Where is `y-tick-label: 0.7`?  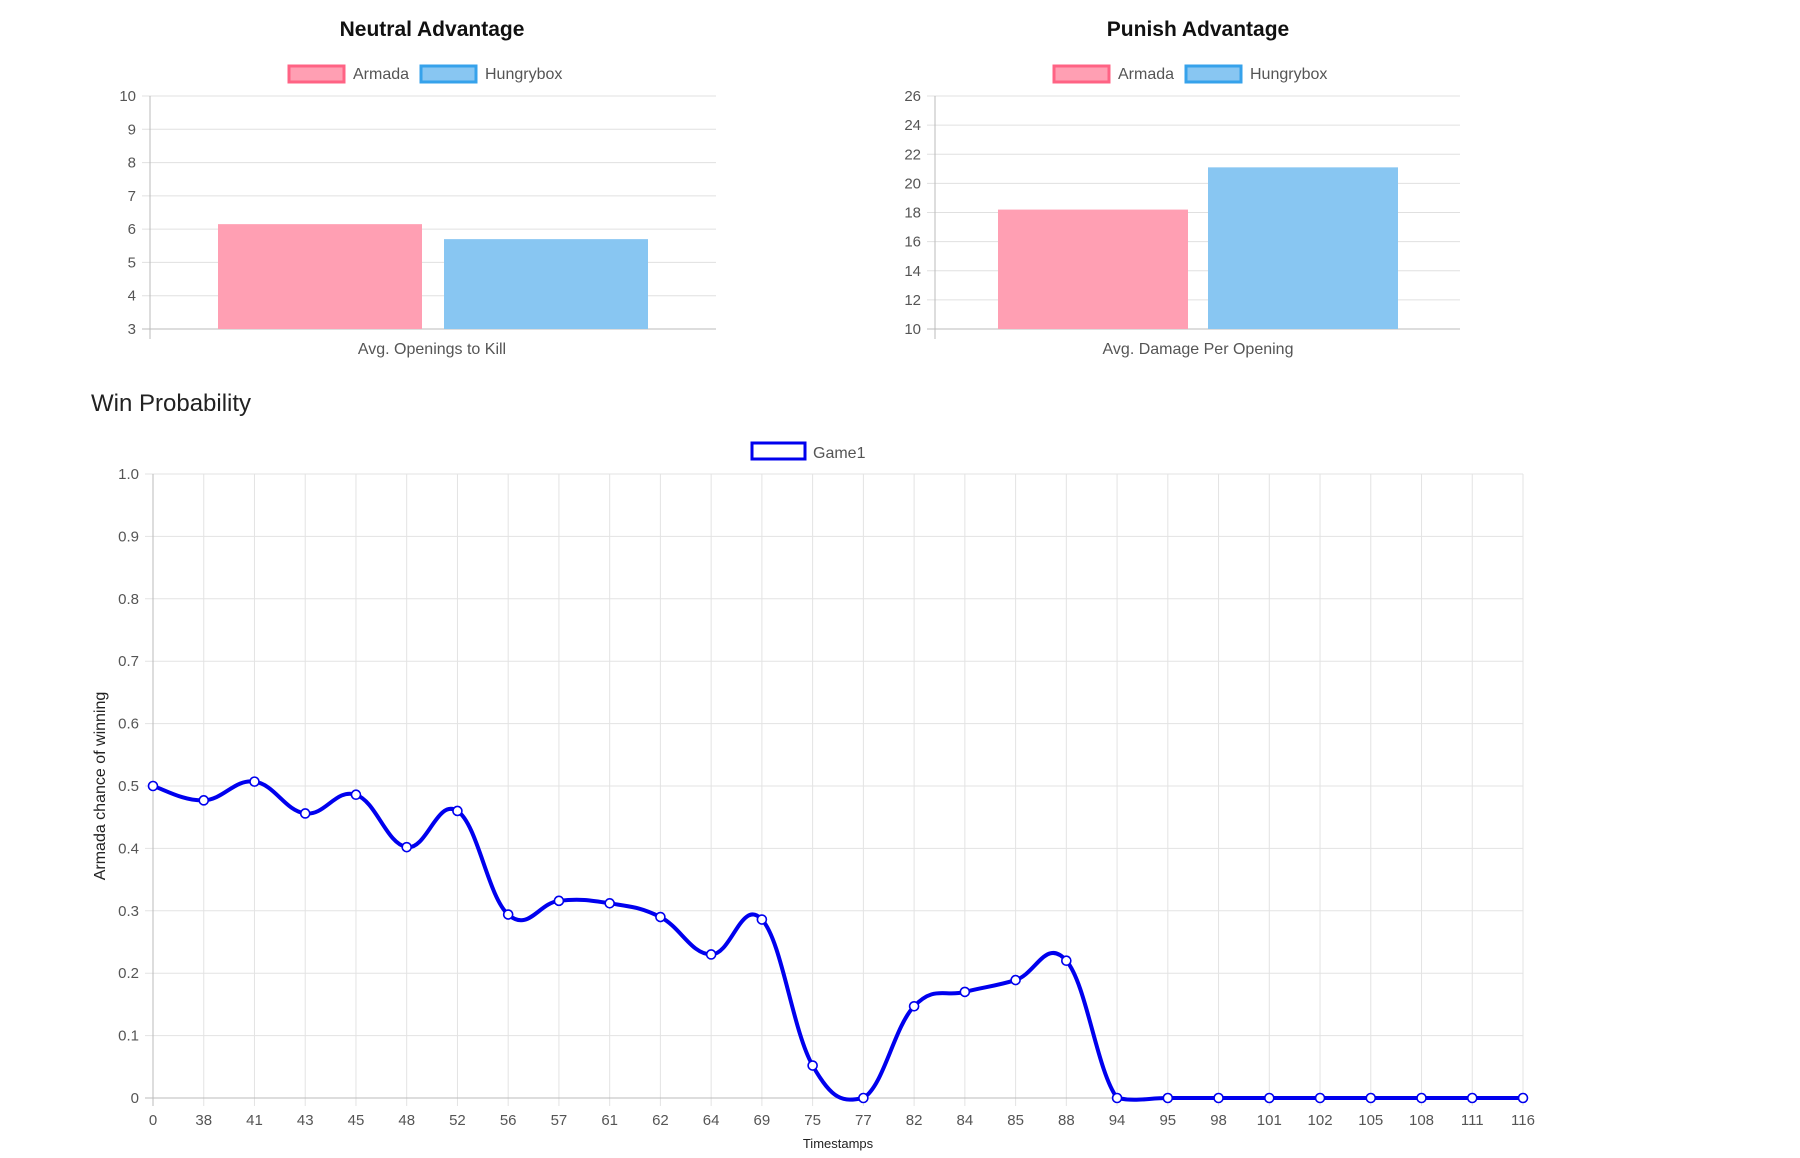 y-tick-label: 0.7 is located at coordinates (128, 661).